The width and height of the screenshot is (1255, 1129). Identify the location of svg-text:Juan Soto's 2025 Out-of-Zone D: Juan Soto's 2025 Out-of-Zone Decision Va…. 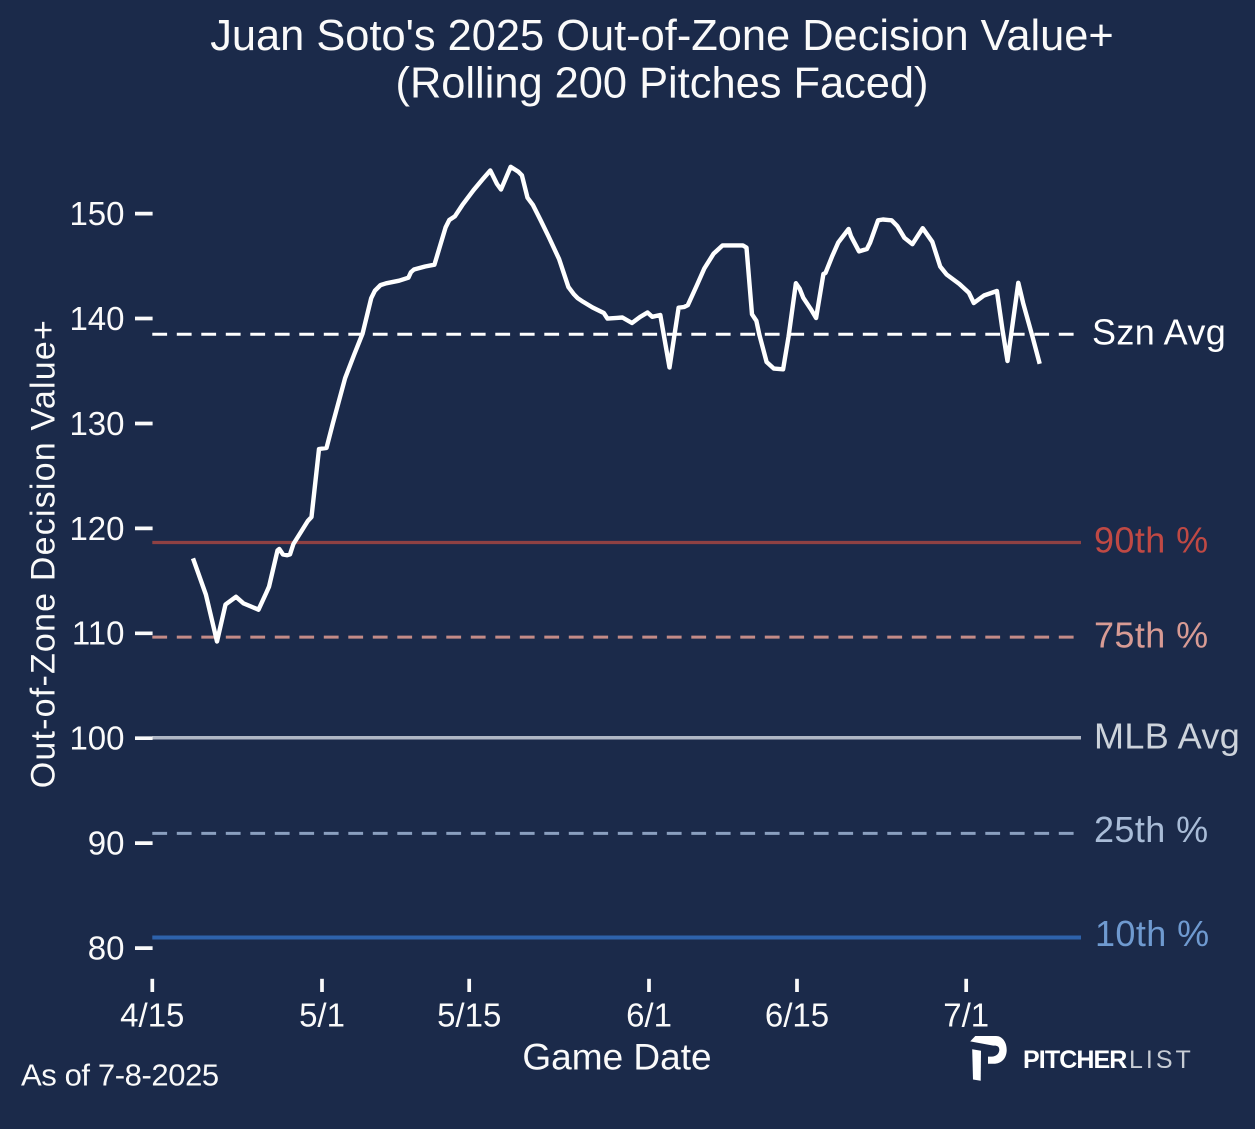
(662, 36).